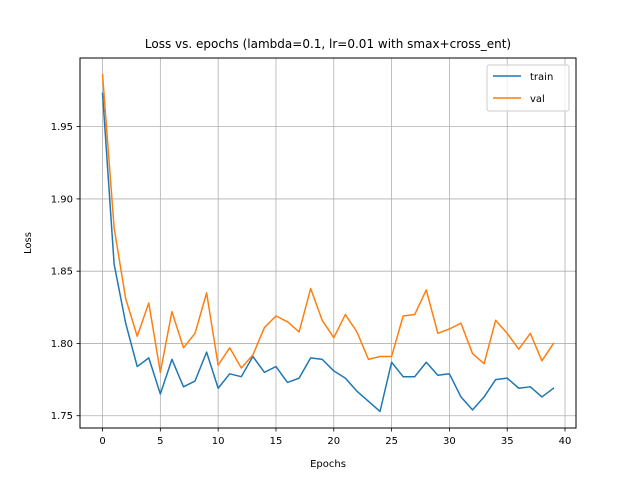 This screenshot has width=640, height=480. What do you see at coordinates (328, 464) in the screenshot?
I see `x-axis-label: Epochs` at bounding box center [328, 464].